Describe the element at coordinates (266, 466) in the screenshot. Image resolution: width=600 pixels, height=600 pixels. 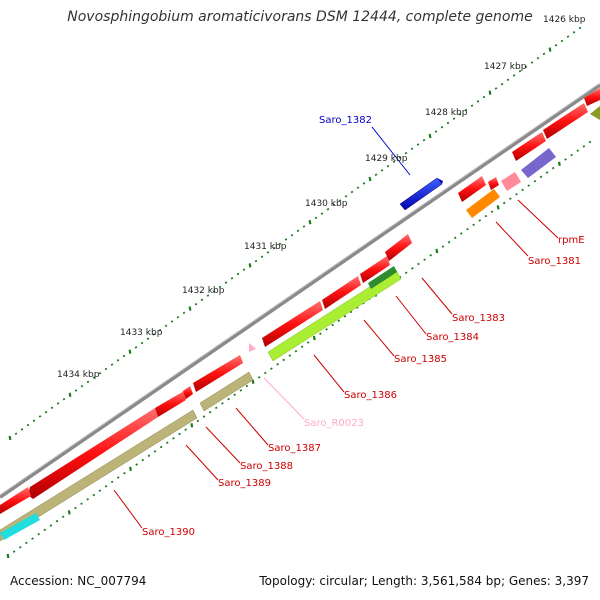
I see `gene-label-saro-1388: Saro_1388` at that location.